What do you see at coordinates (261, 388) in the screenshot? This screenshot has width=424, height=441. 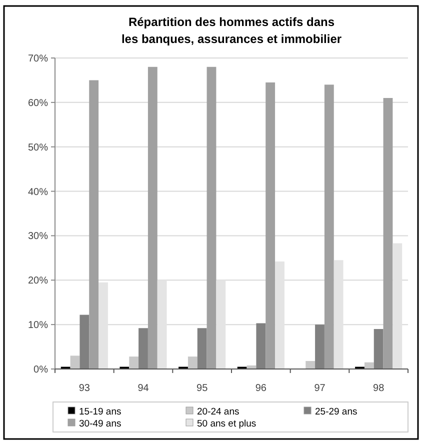 I see `x-tick-label: 96` at bounding box center [261, 388].